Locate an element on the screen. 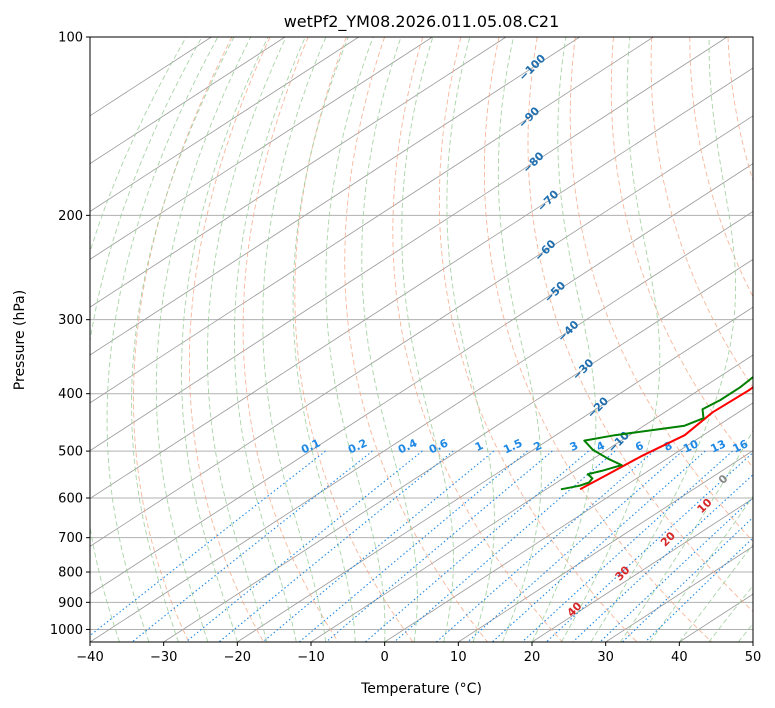 The height and width of the screenshot is (708, 775). chart-title: wetPf2_YM08.2026.011.05.08.C21 is located at coordinates (422, 22).